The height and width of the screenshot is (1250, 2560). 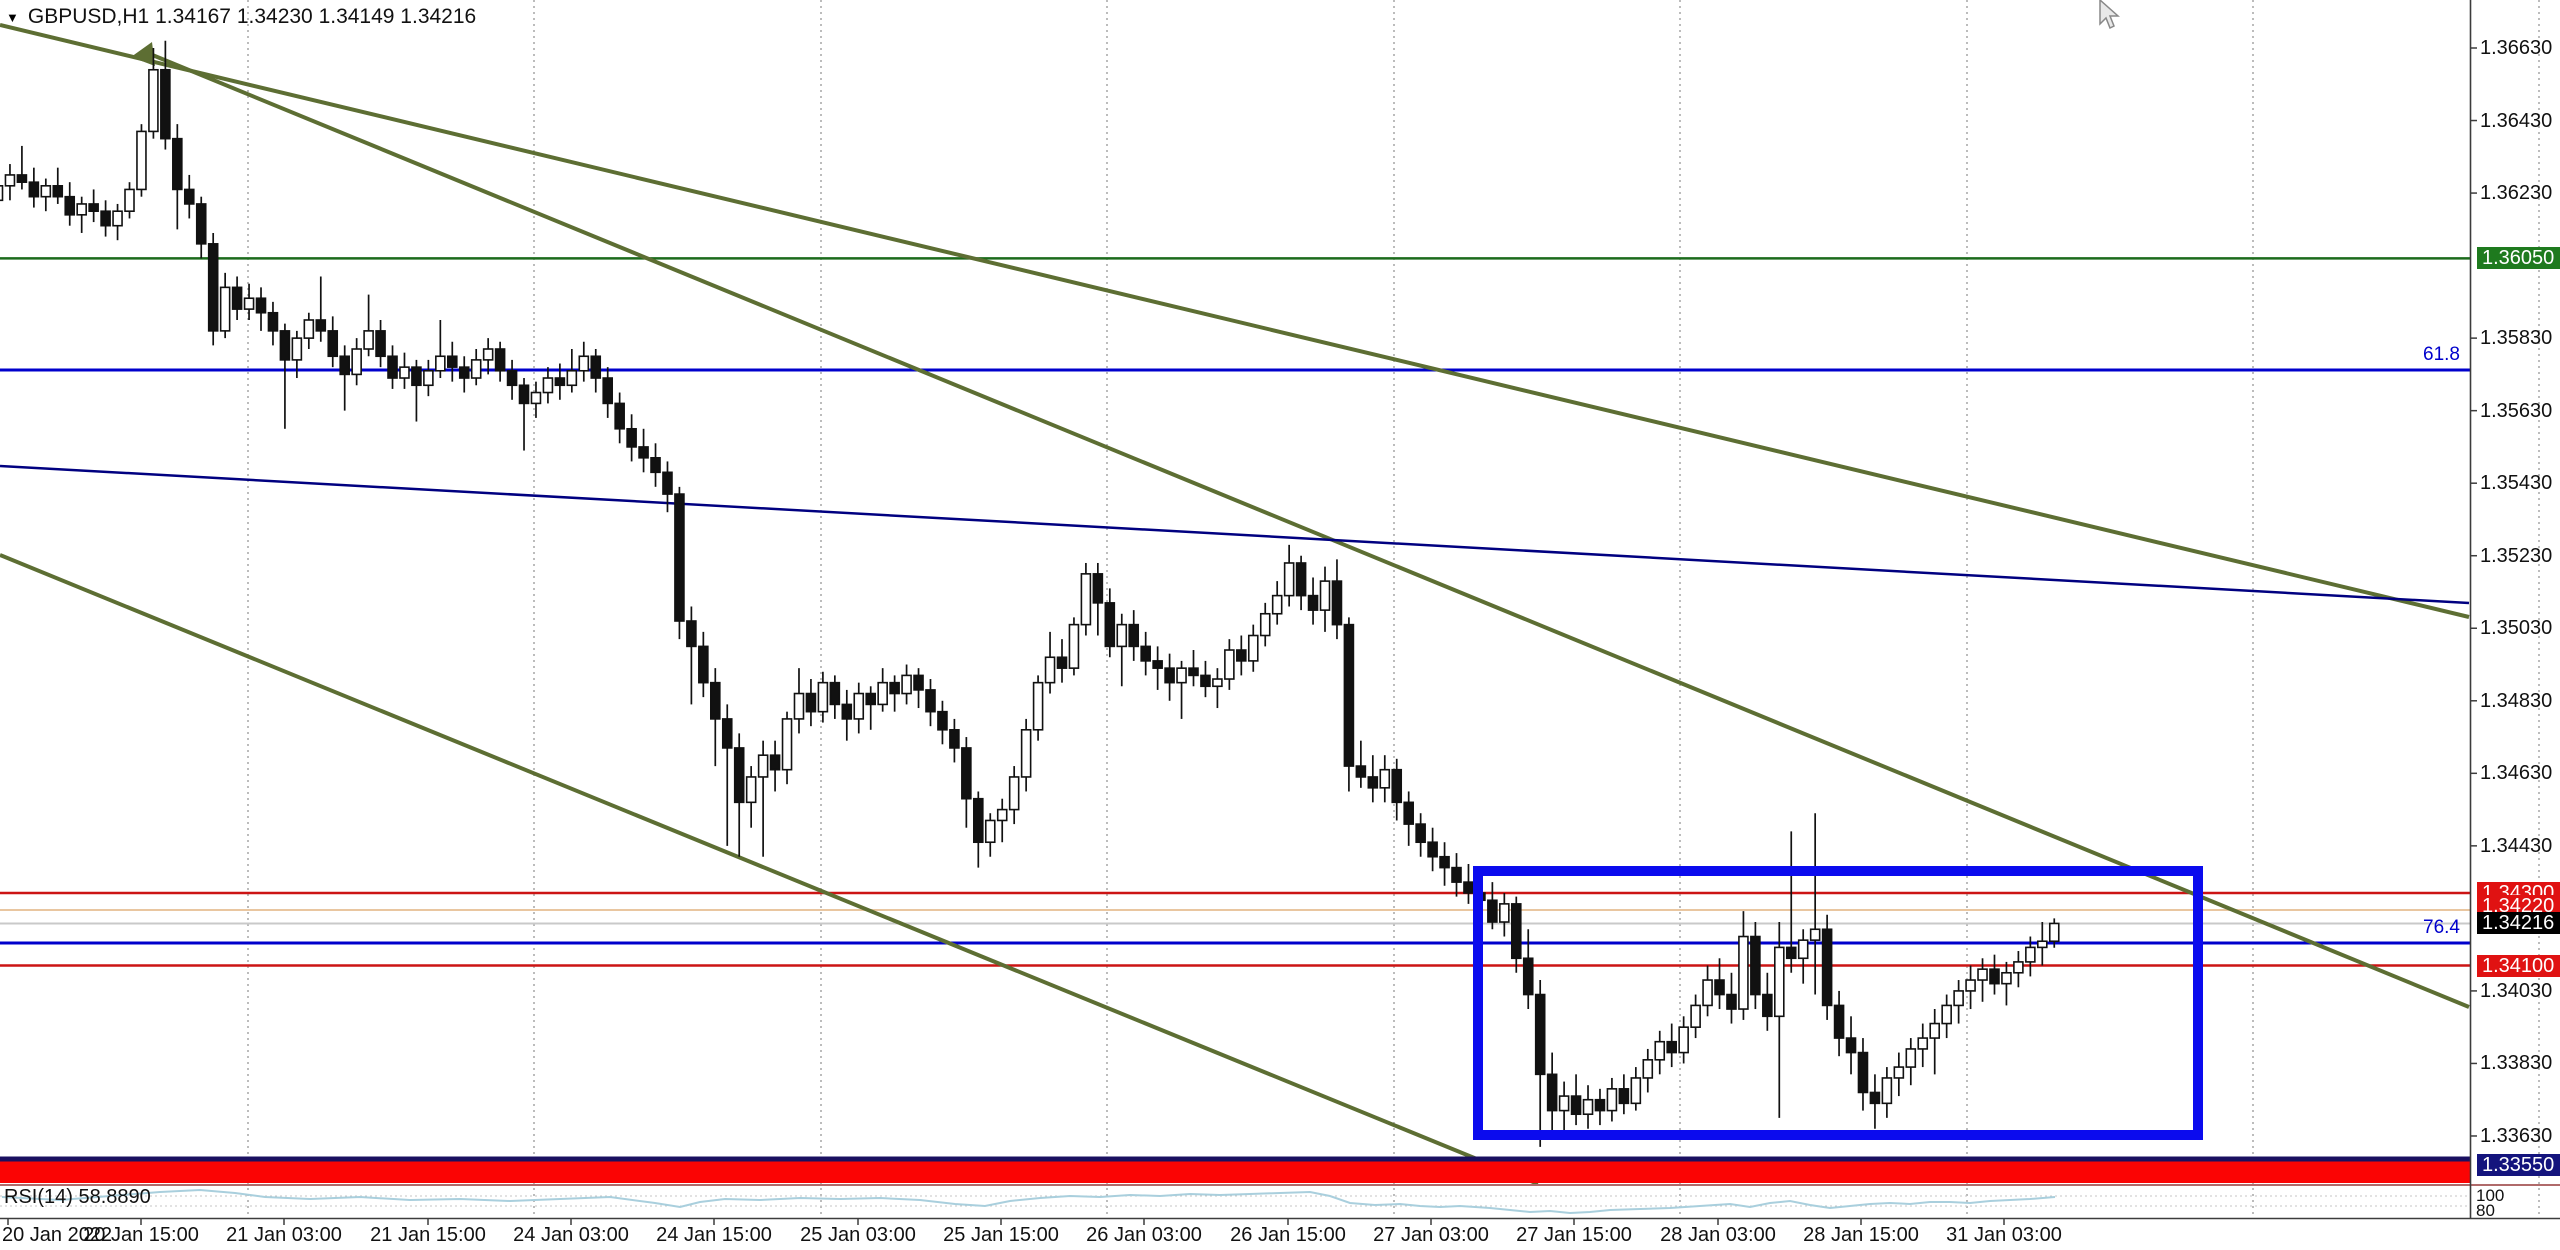 What do you see at coordinates (2109, 15) in the screenshot?
I see `mouse-cursor-icon` at bounding box center [2109, 15].